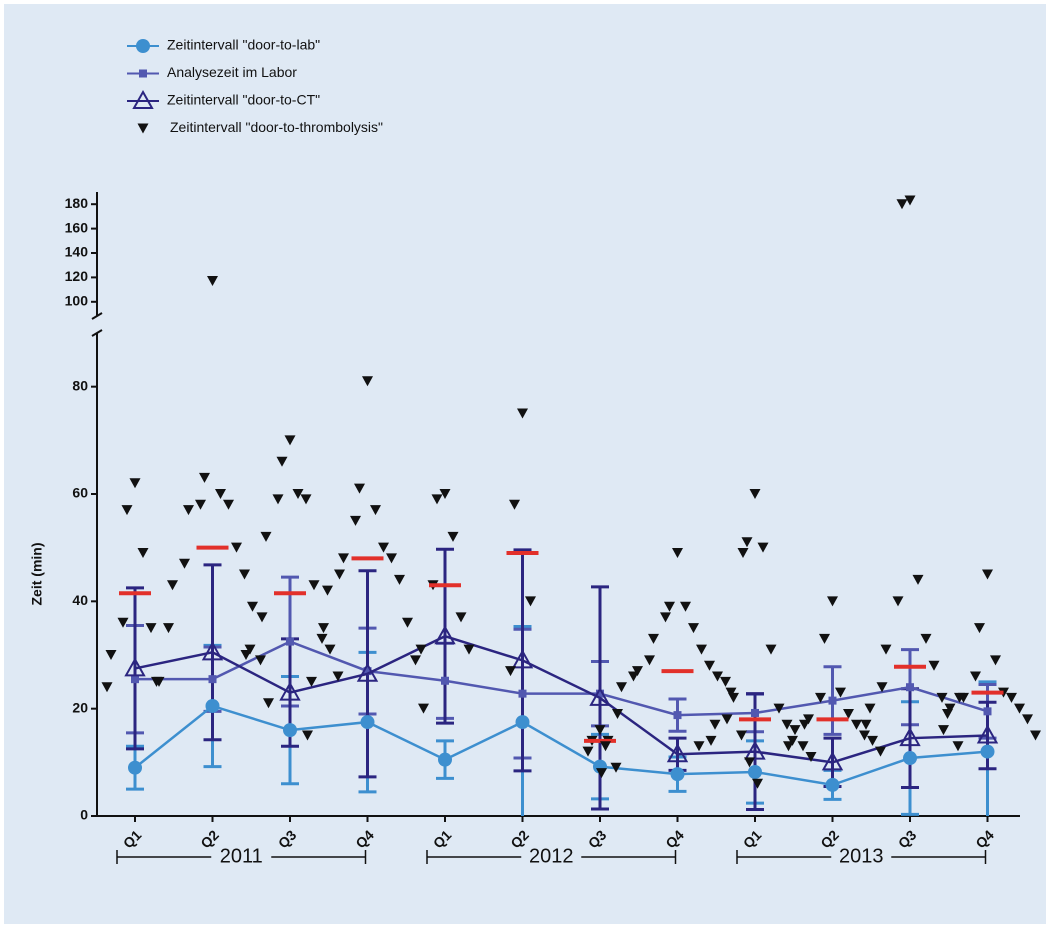 The height and width of the screenshot is (928, 1050). Describe the element at coordinates (77, 301) in the screenshot. I see `y-tick-label: 100` at that location.